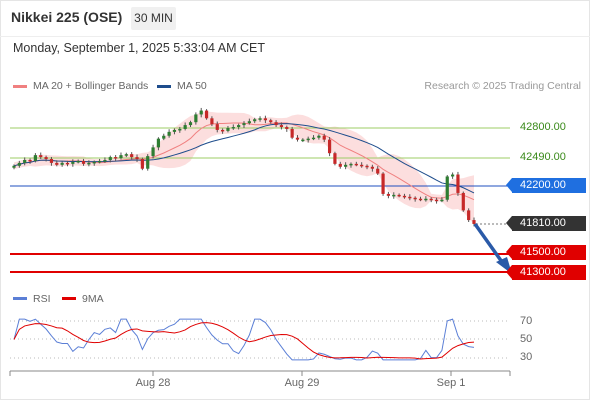 This screenshot has width=590, height=400. What do you see at coordinates (546, 252) in the screenshot?
I see `support-1-tag: 41500.00` at bounding box center [546, 252].